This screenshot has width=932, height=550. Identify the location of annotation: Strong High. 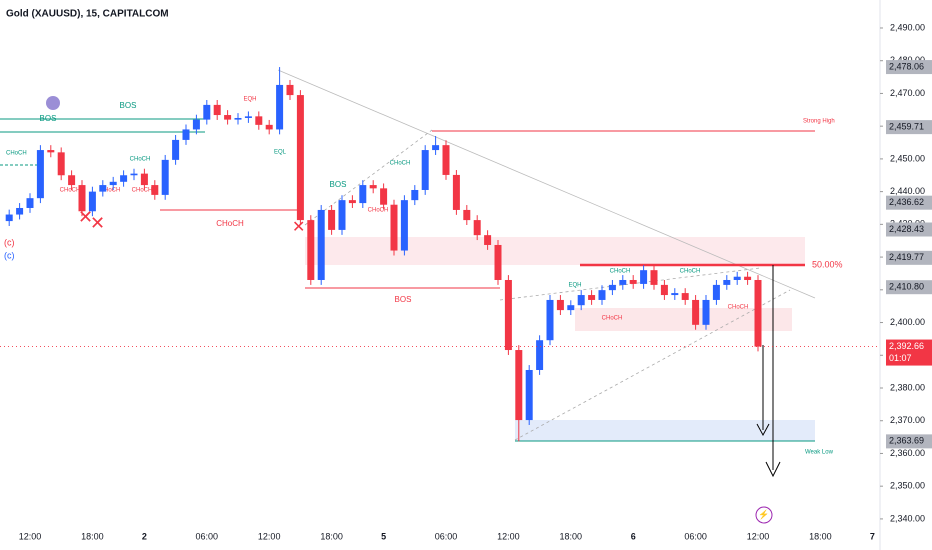
(819, 122).